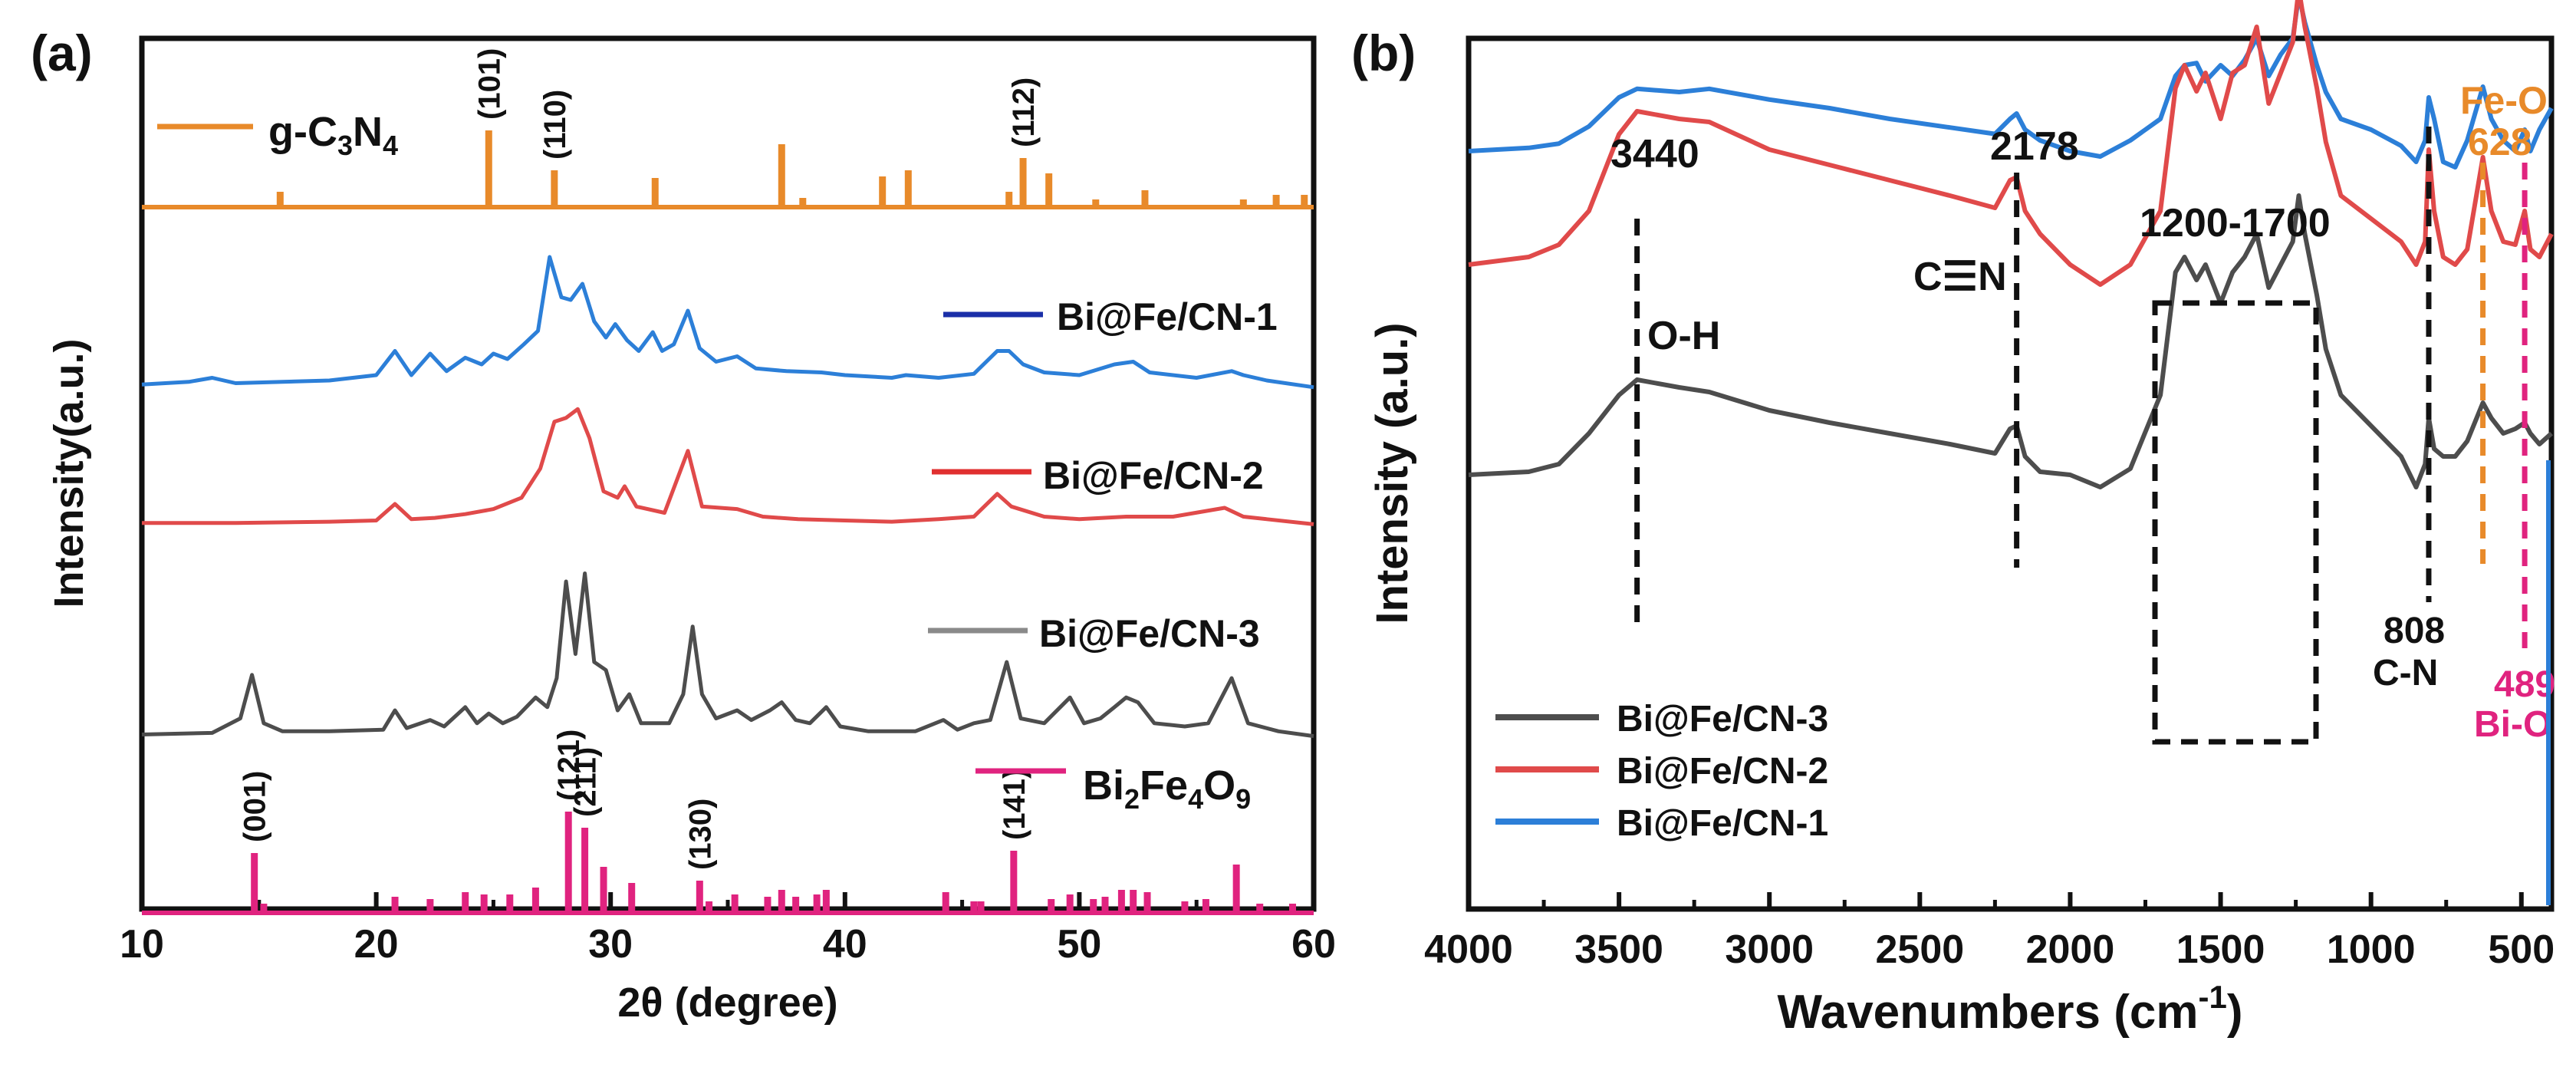 The image size is (2576, 1087). Describe the element at coordinates (2524, 684) in the screenshot. I see `annotation-489: 489` at that location.